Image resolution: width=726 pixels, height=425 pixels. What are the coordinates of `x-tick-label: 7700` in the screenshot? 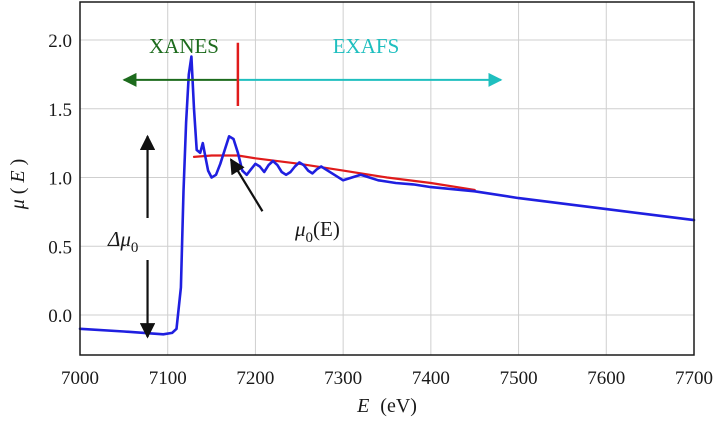 It's located at (694, 378).